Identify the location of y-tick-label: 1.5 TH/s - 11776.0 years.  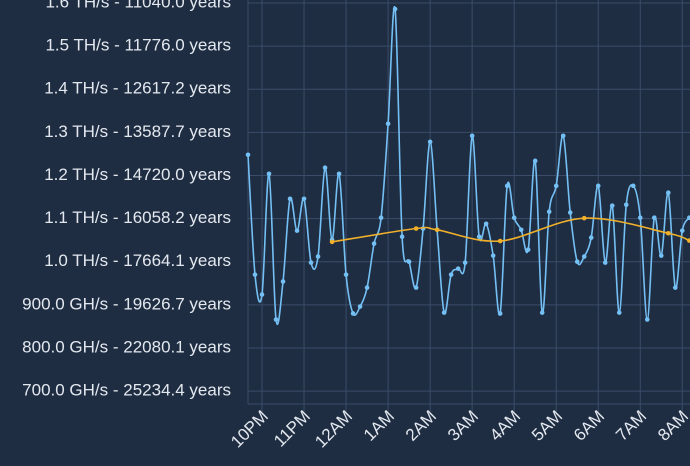
(138, 45).